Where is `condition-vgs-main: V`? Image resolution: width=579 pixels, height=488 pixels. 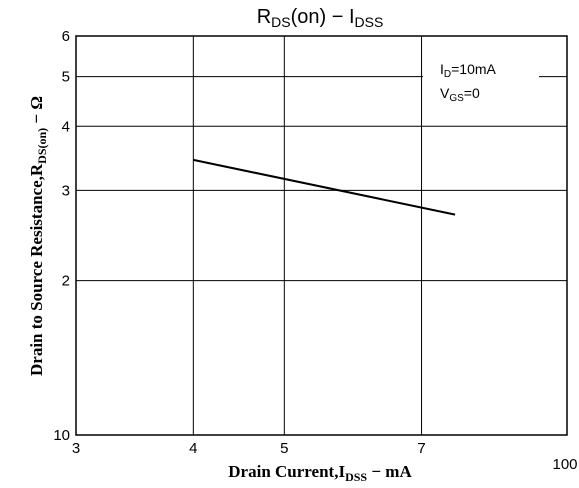 condition-vgs-main: V is located at coordinates (445, 93).